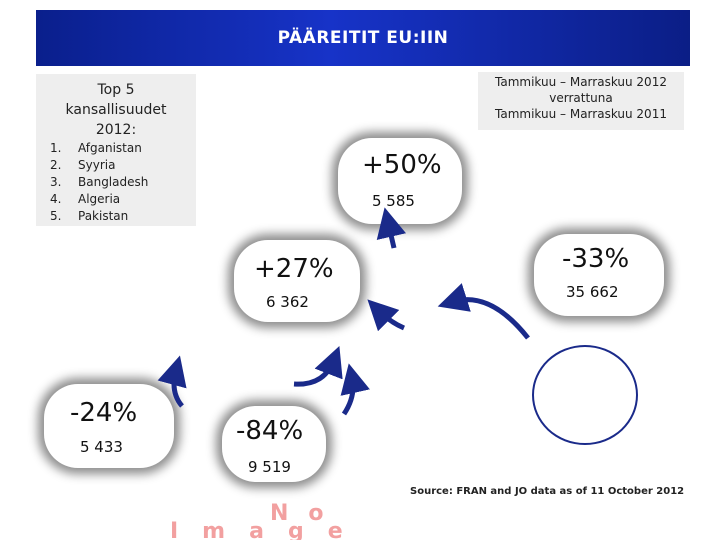 The width and height of the screenshot is (720, 540). I want to click on title-bar: PÄÄREITIT EU:IIN, so click(363, 38).